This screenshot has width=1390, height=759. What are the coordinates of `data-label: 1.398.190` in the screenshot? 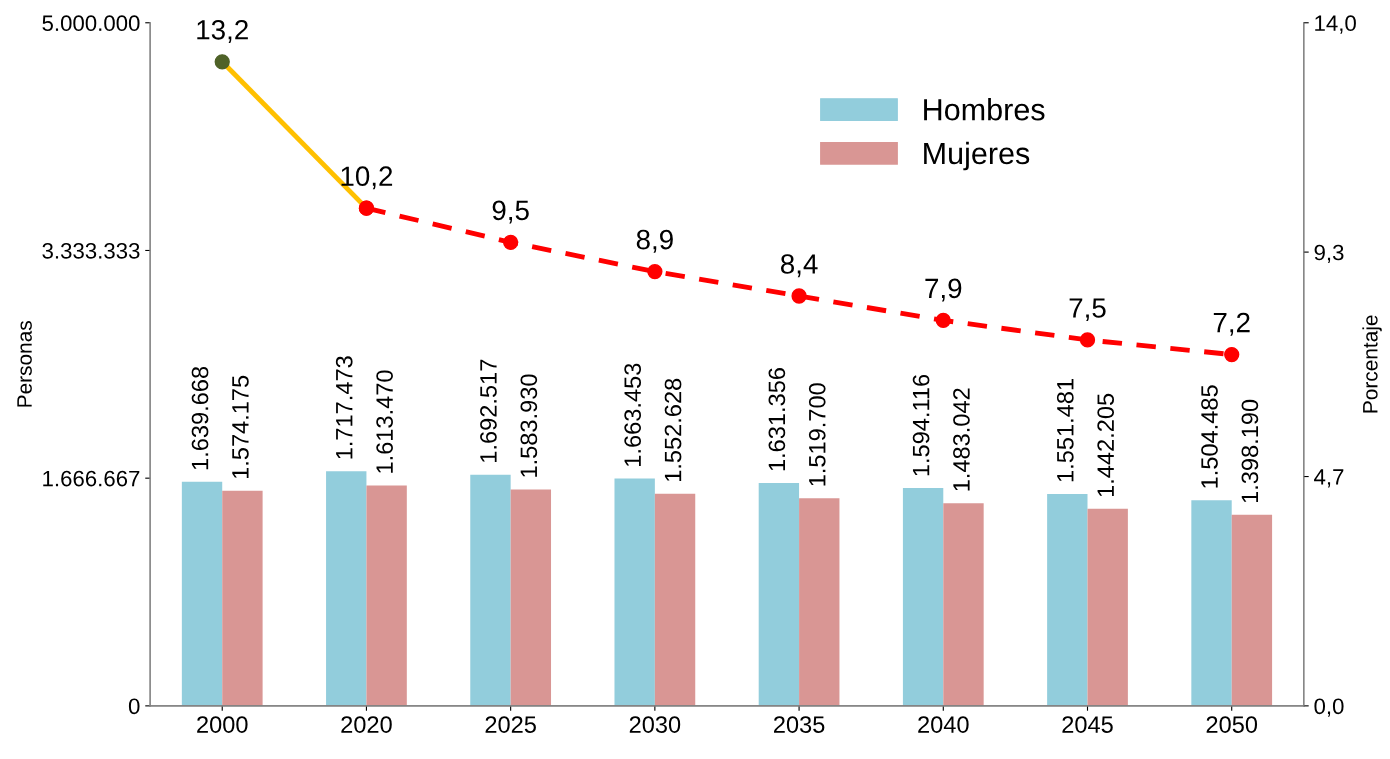 It's located at (1250, 451).